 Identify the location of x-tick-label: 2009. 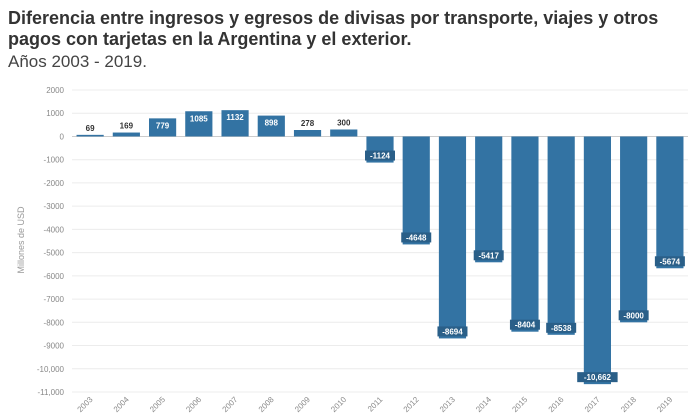
(302, 404).